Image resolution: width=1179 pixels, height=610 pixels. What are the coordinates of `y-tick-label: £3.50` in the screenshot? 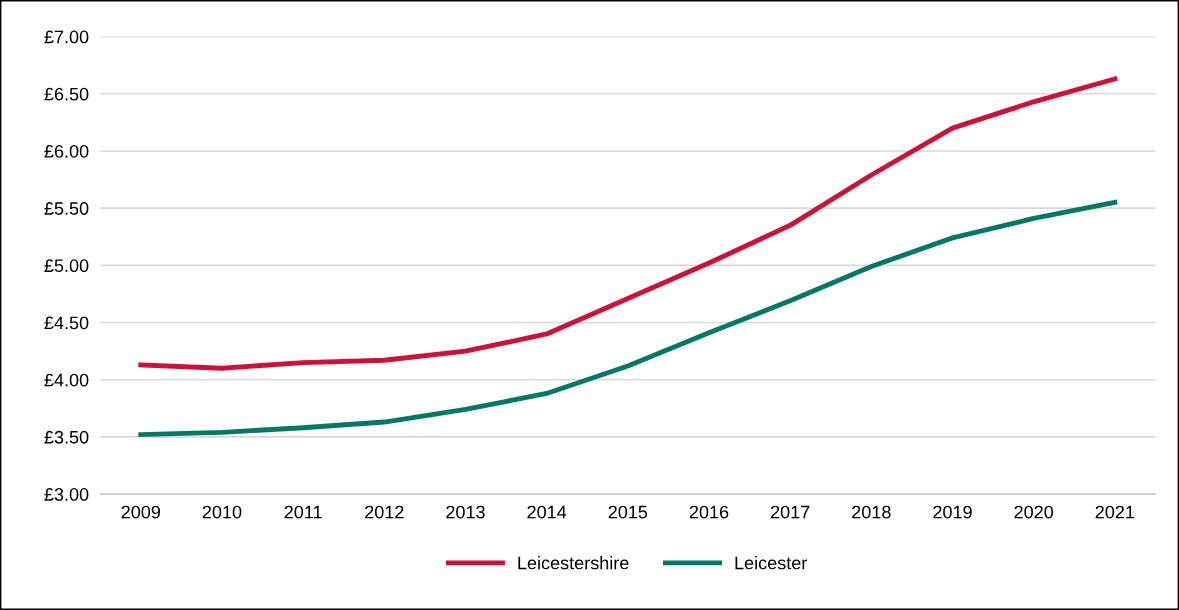 It's located at (66, 437).